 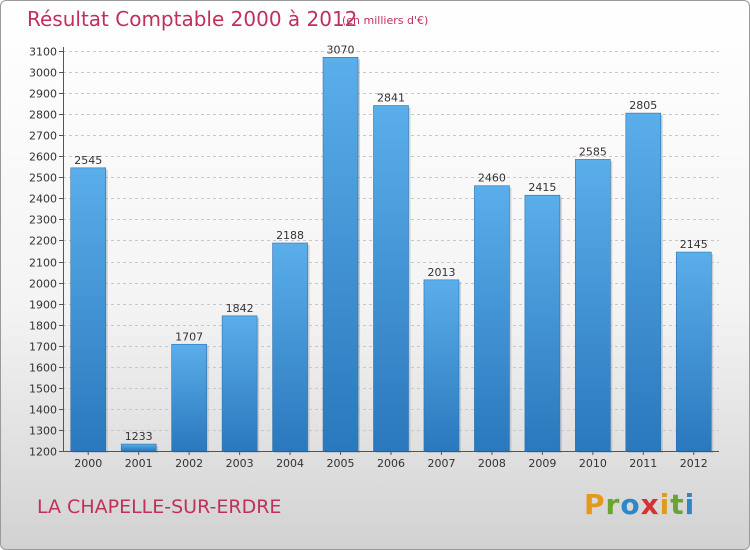 What do you see at coordinates (542, 323) in the screenshot?
I see `bar-2009` at bounding box center [542, 323].